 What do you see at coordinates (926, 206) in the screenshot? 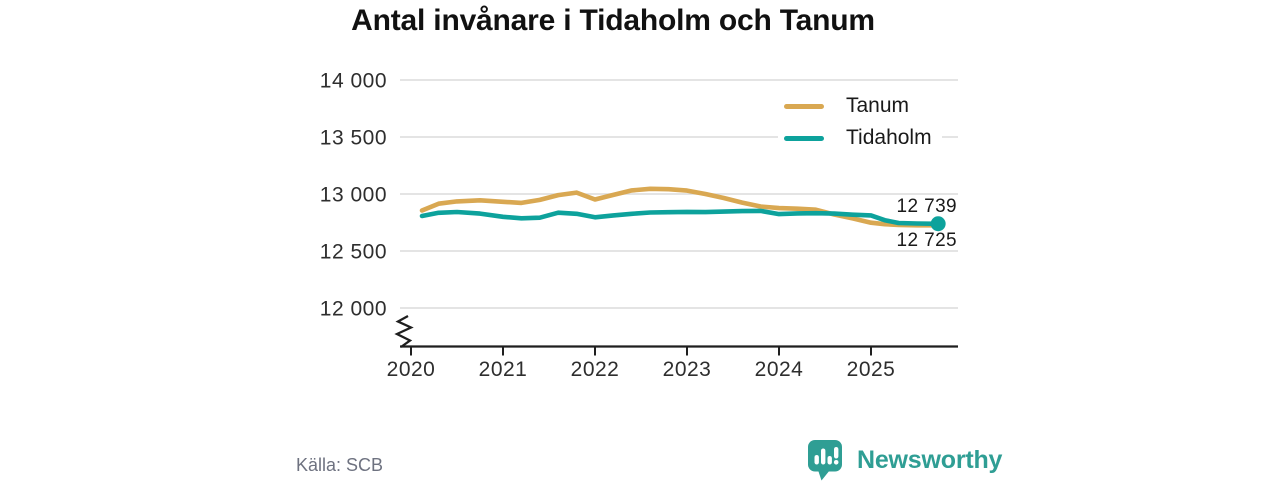
I see `end-label-tidaholm: 12 739` at bounding box center [926, 206].